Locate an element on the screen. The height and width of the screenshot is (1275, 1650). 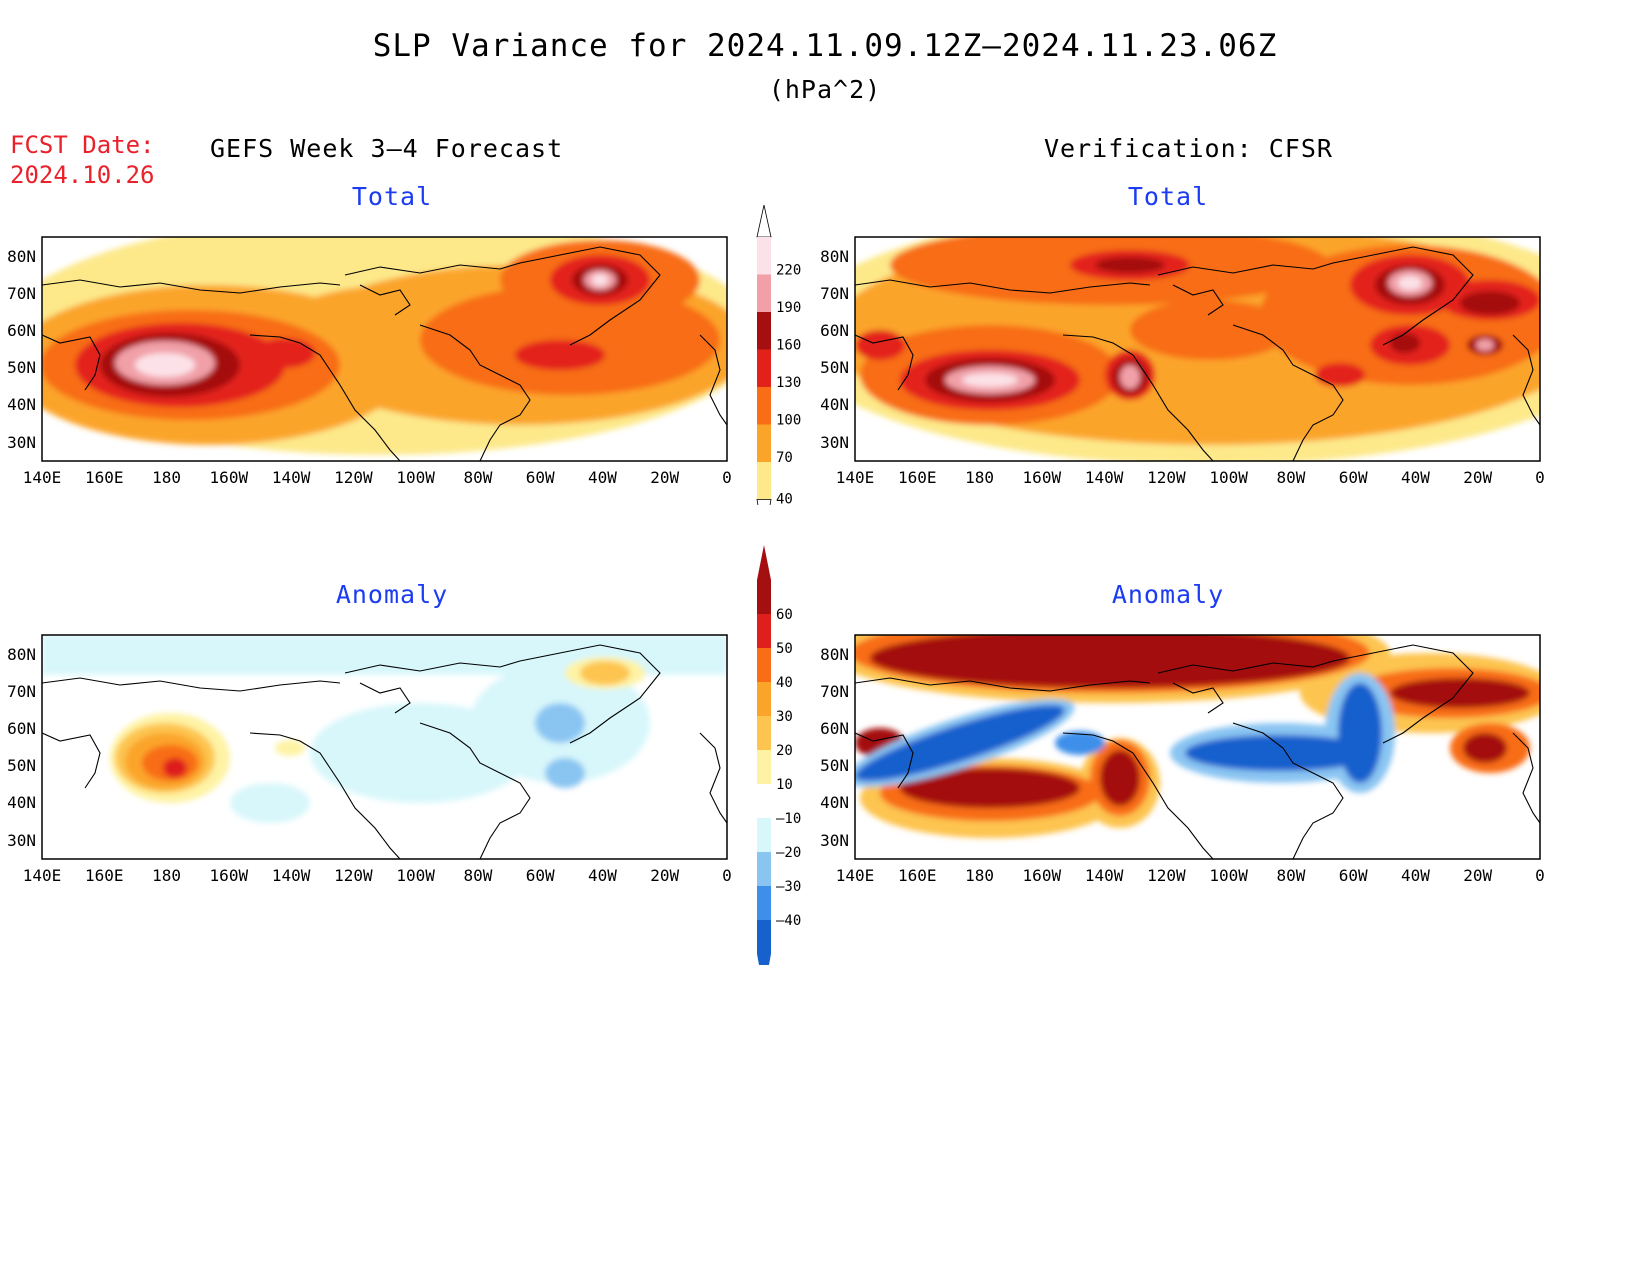
left-column-header: GEFS Week 3–4 Forecast is located at coordinates (387, 148).